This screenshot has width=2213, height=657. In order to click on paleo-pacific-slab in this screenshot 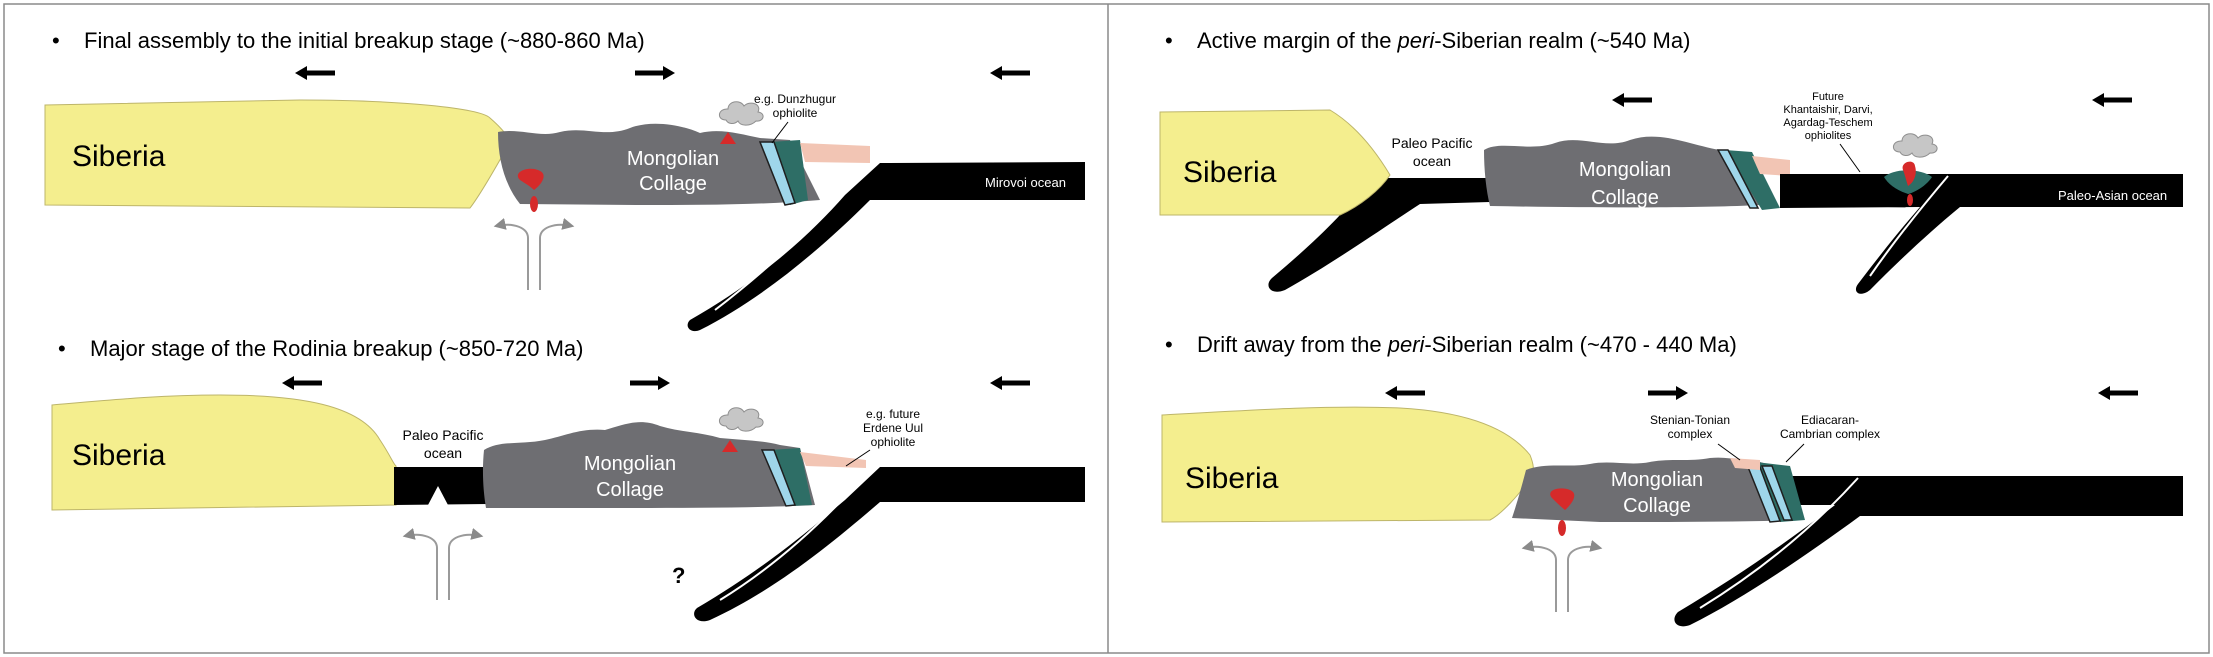, I will do `click(1379, 235)`.